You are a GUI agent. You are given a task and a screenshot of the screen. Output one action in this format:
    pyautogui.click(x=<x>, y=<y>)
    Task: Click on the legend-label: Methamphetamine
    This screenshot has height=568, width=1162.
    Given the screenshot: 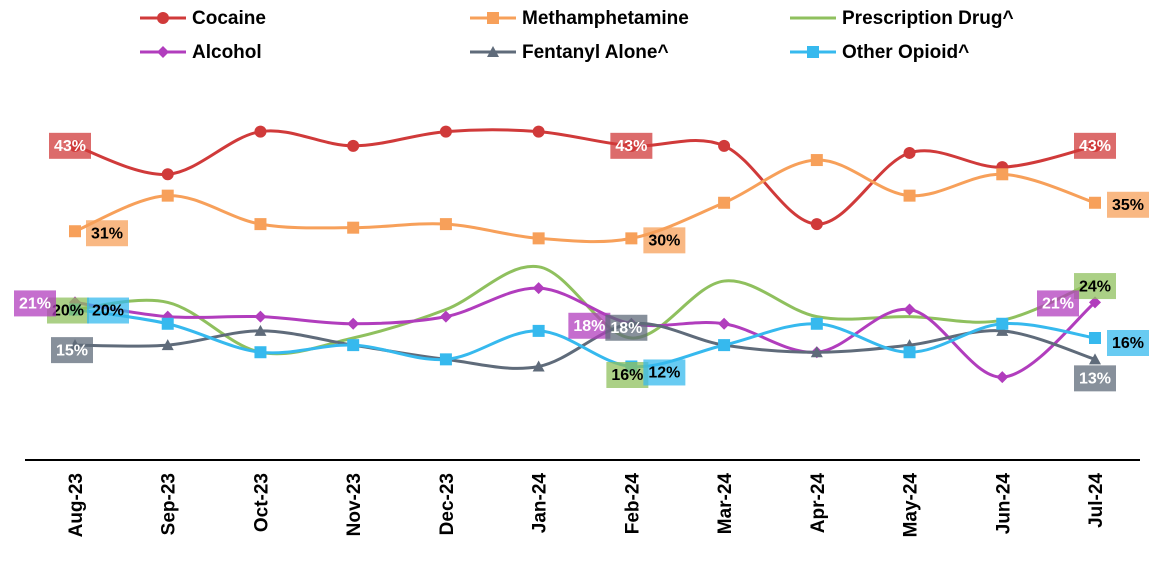 What is the action you would take?
    pyautogui.click(x=605, y=18)
    